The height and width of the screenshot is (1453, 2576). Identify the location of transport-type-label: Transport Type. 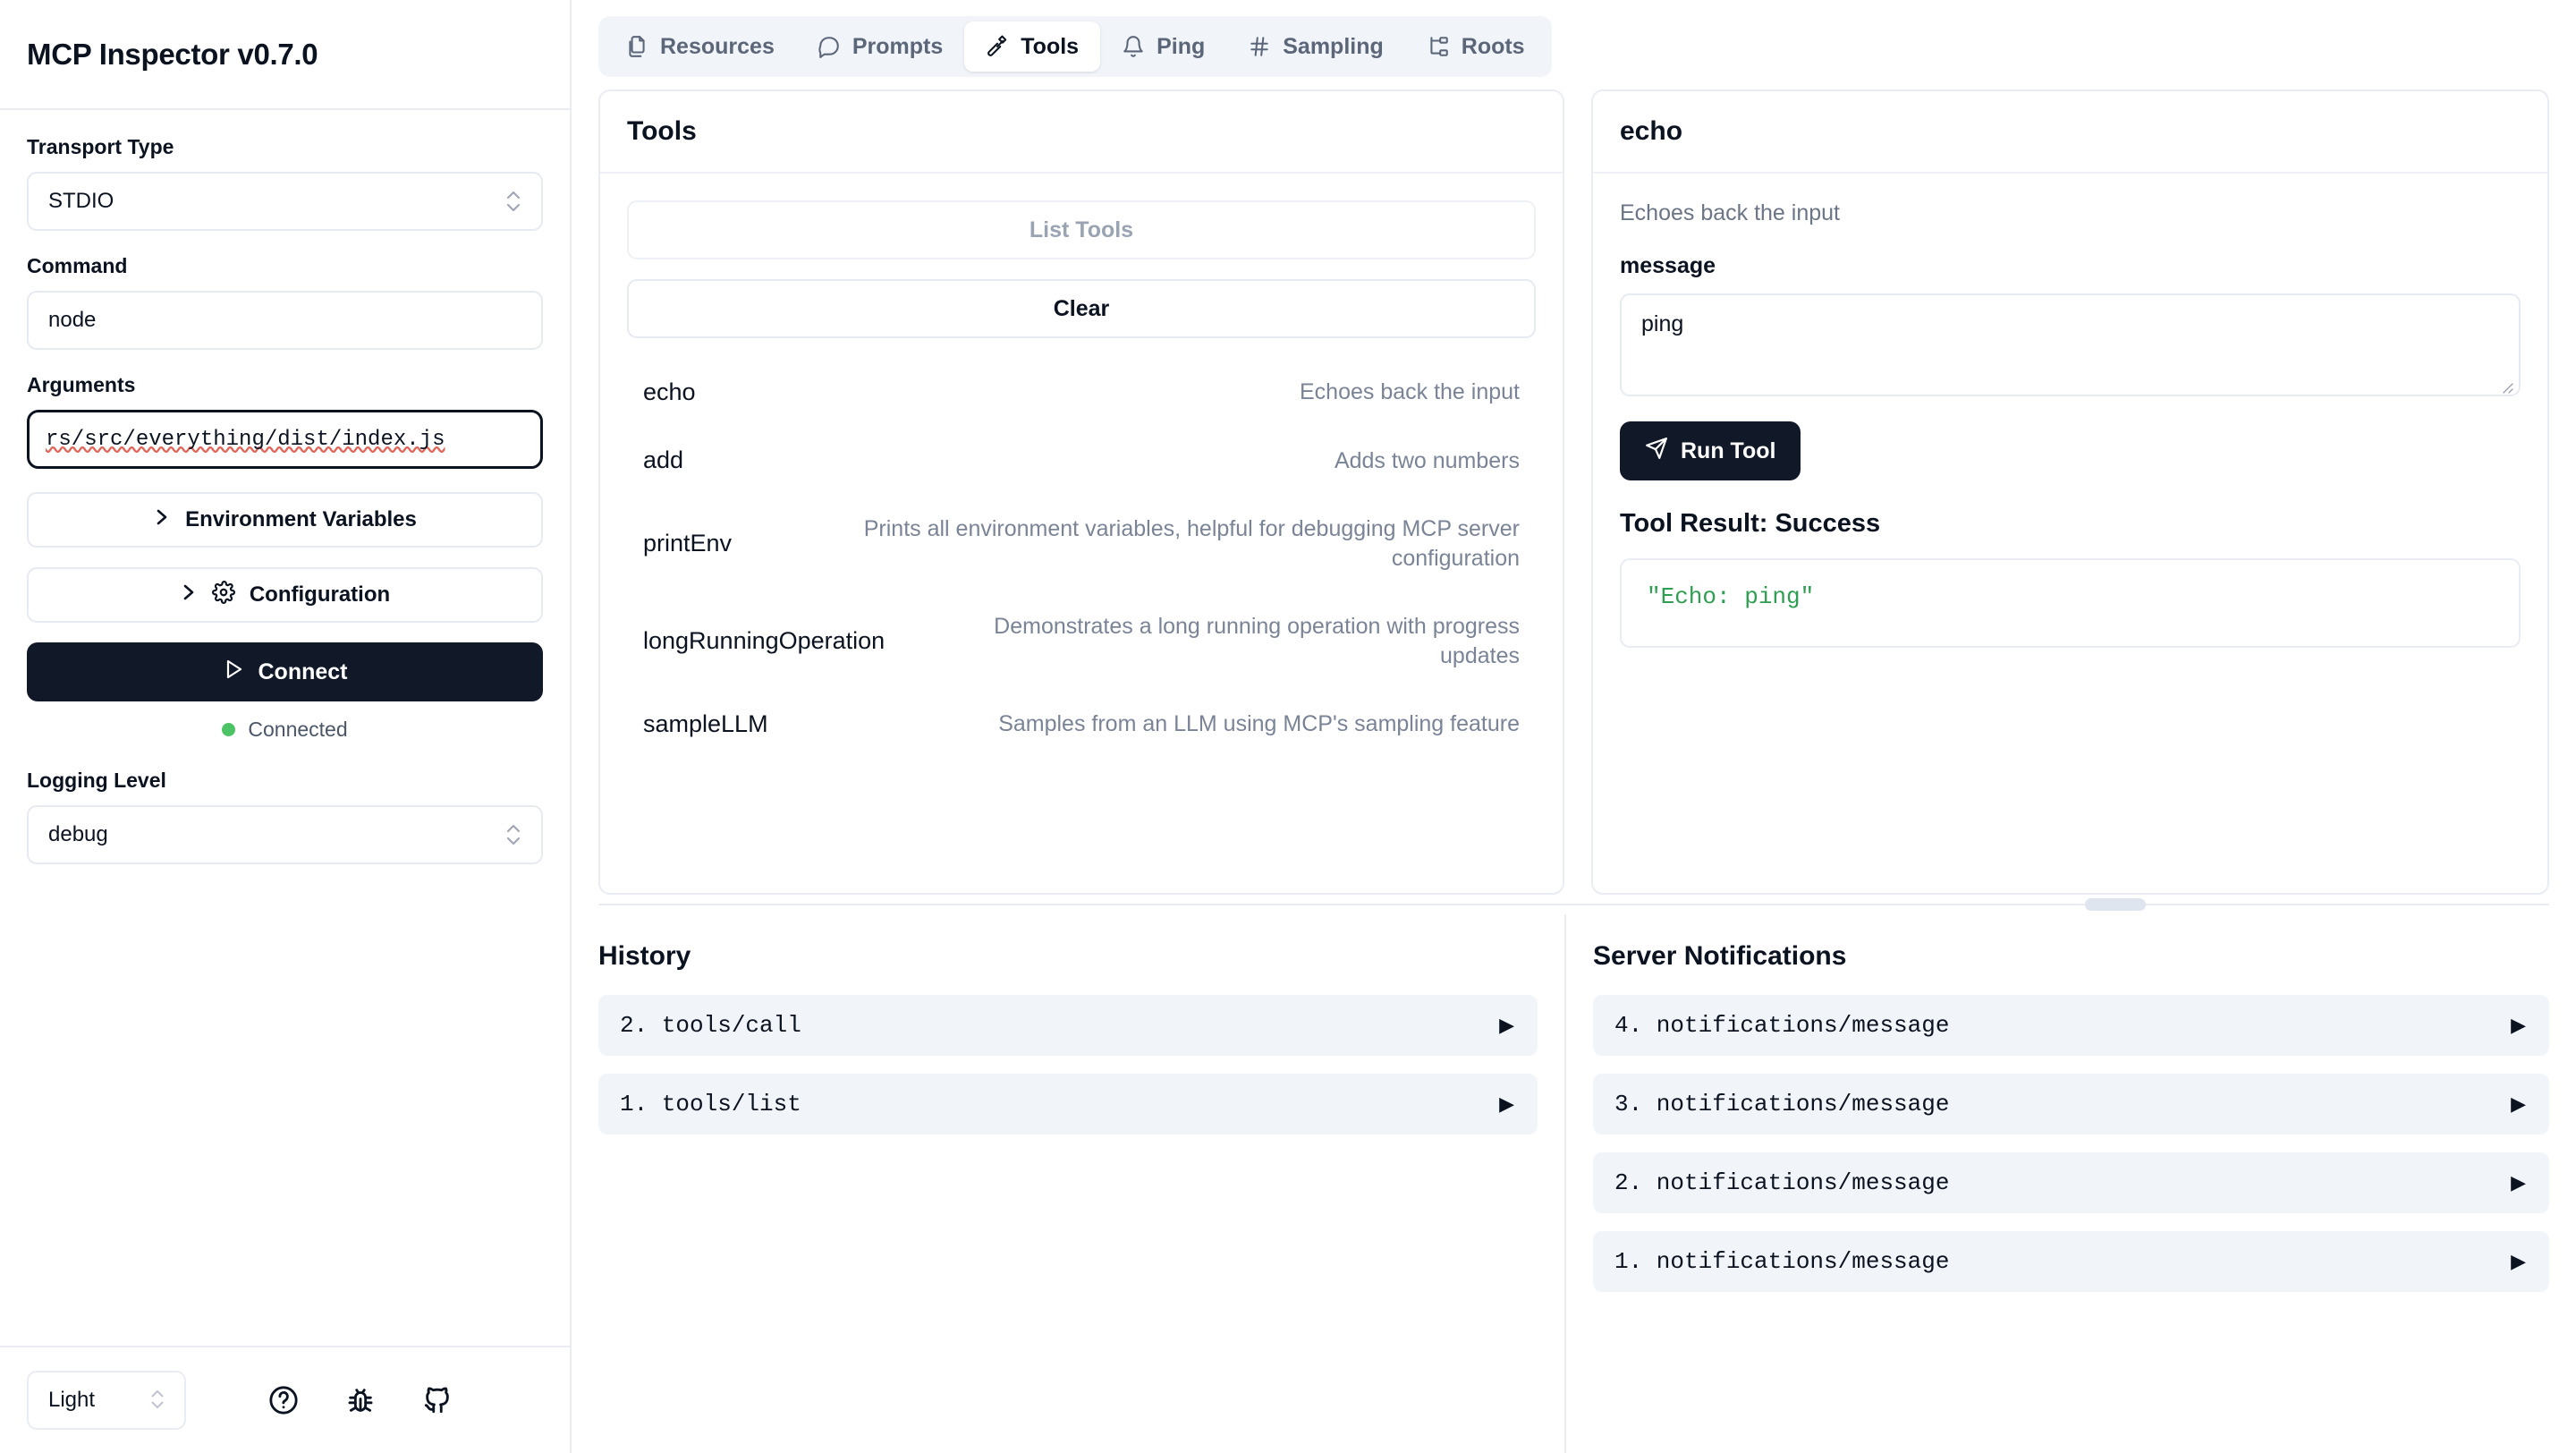
(100, 146).